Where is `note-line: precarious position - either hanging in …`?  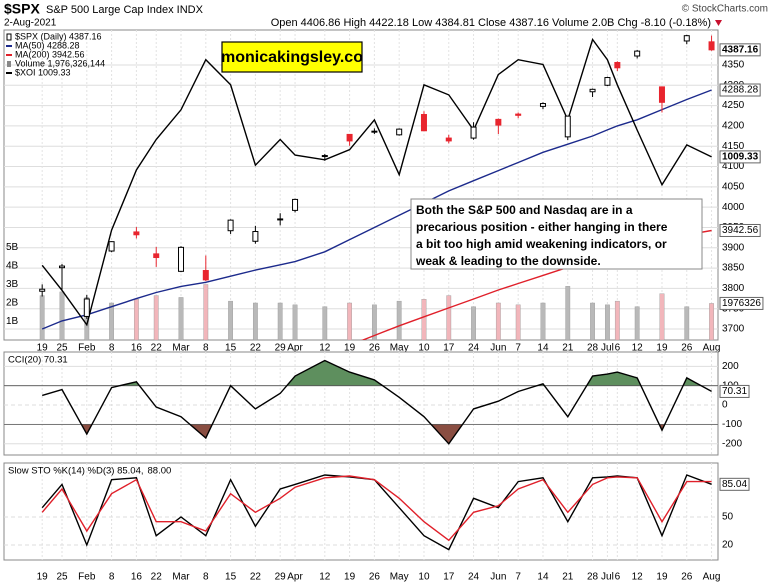
note-line: precarious position - either hanging in … is located at coordinates (542, 227).